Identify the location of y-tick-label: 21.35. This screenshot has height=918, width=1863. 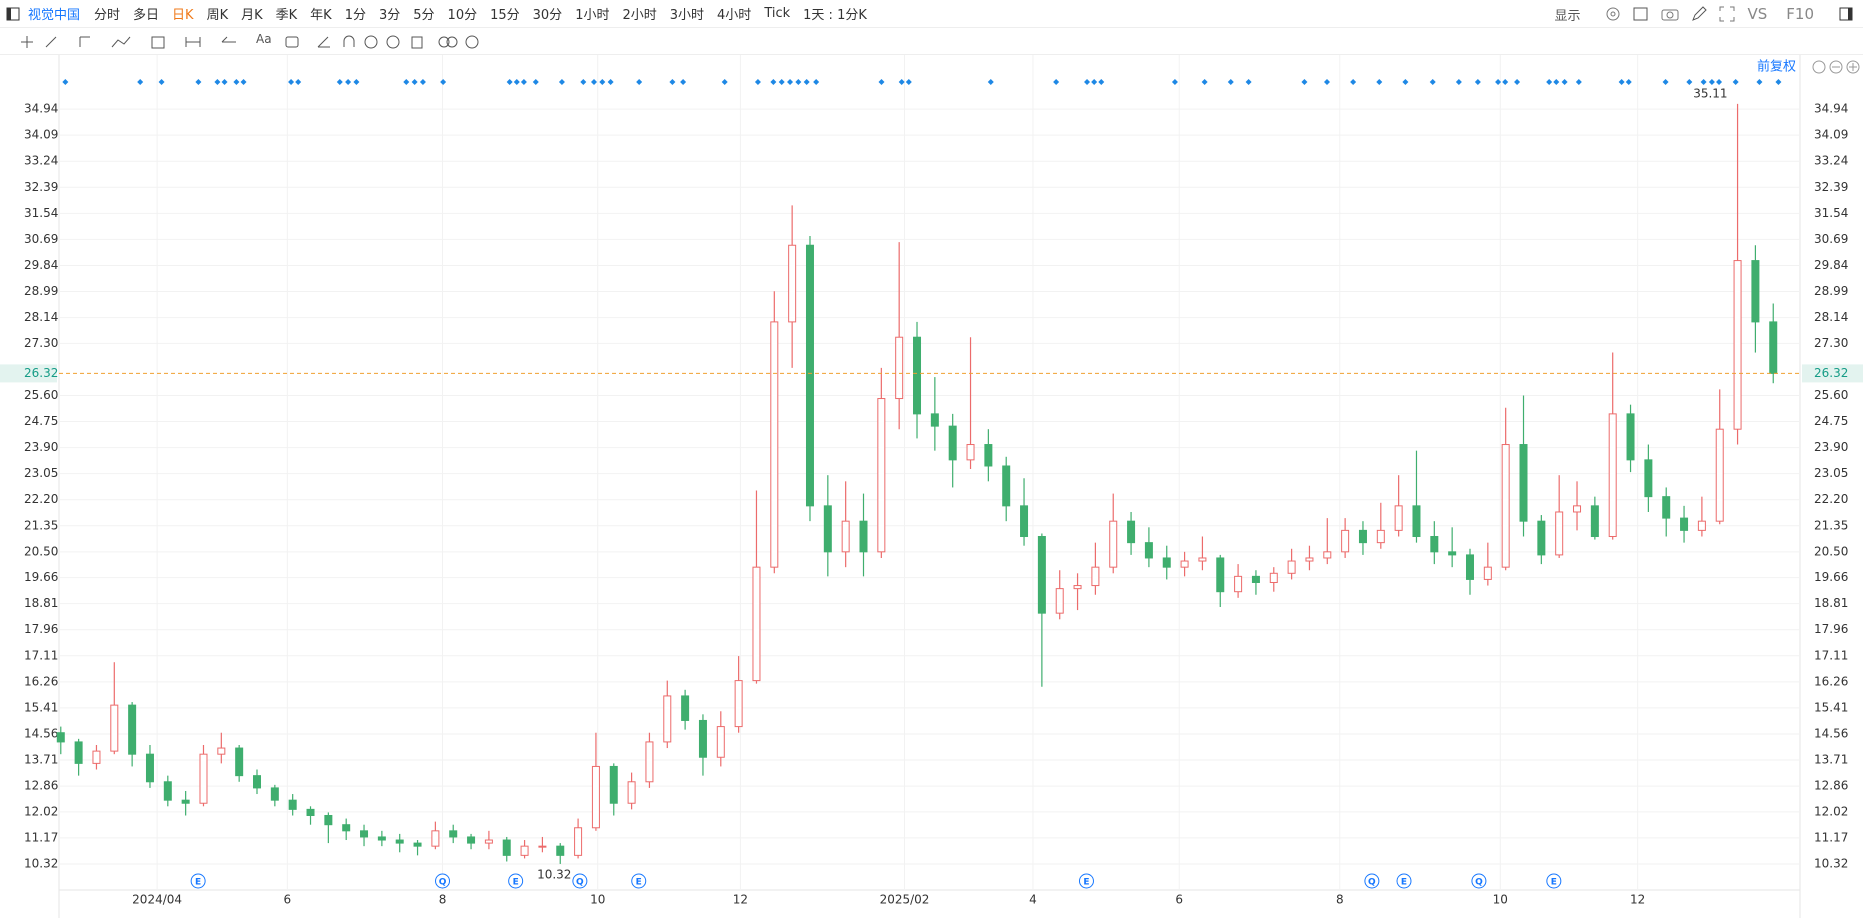
(1831, 525).